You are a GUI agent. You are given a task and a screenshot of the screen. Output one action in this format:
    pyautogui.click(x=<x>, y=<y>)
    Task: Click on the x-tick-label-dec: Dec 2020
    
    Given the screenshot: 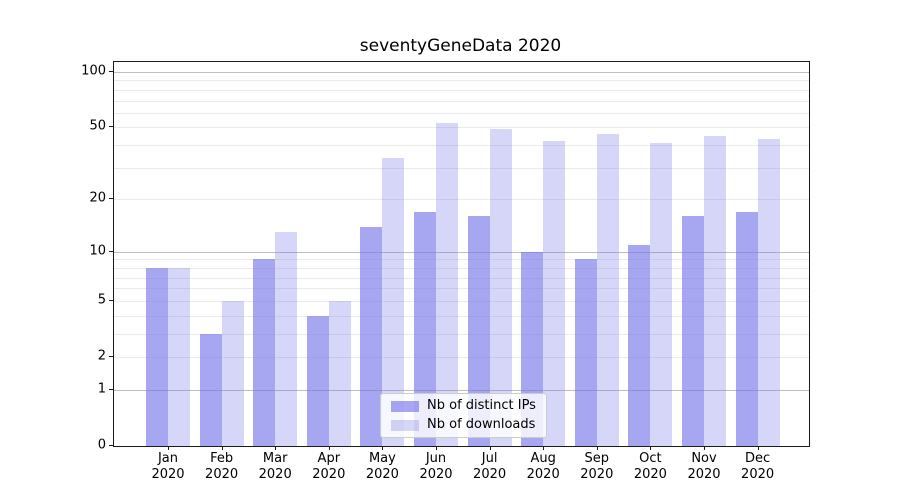 What is the action you would take?
    pyautogui.click(x=758, y=466)
    